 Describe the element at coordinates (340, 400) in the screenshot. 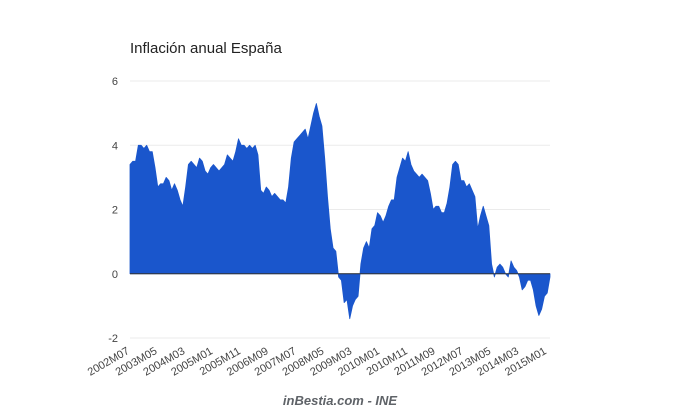

I see `source-caption: inBestia.com - INE` at that location.